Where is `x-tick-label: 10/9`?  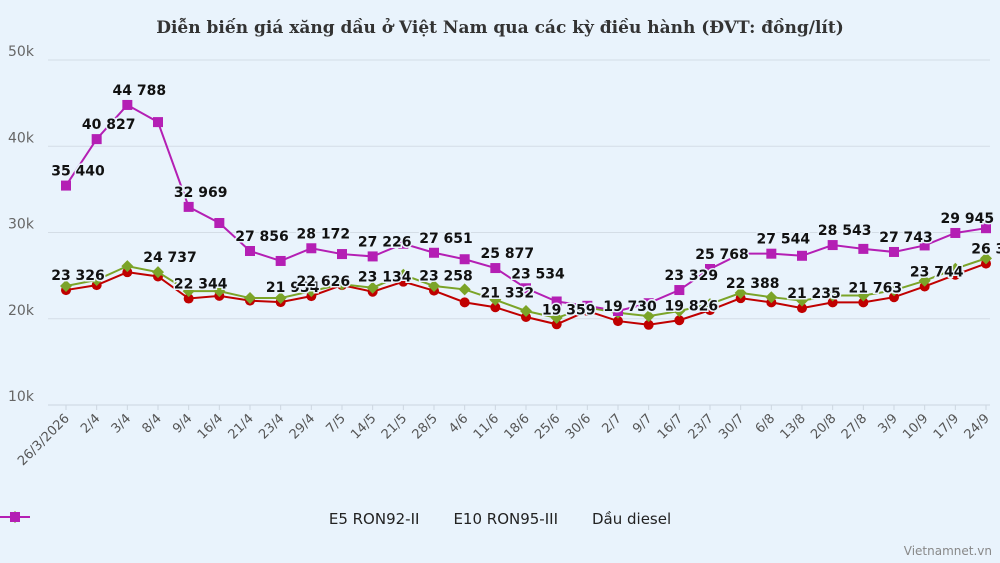 x-tick-label: 10/9 is located at coordinates (915, 426).